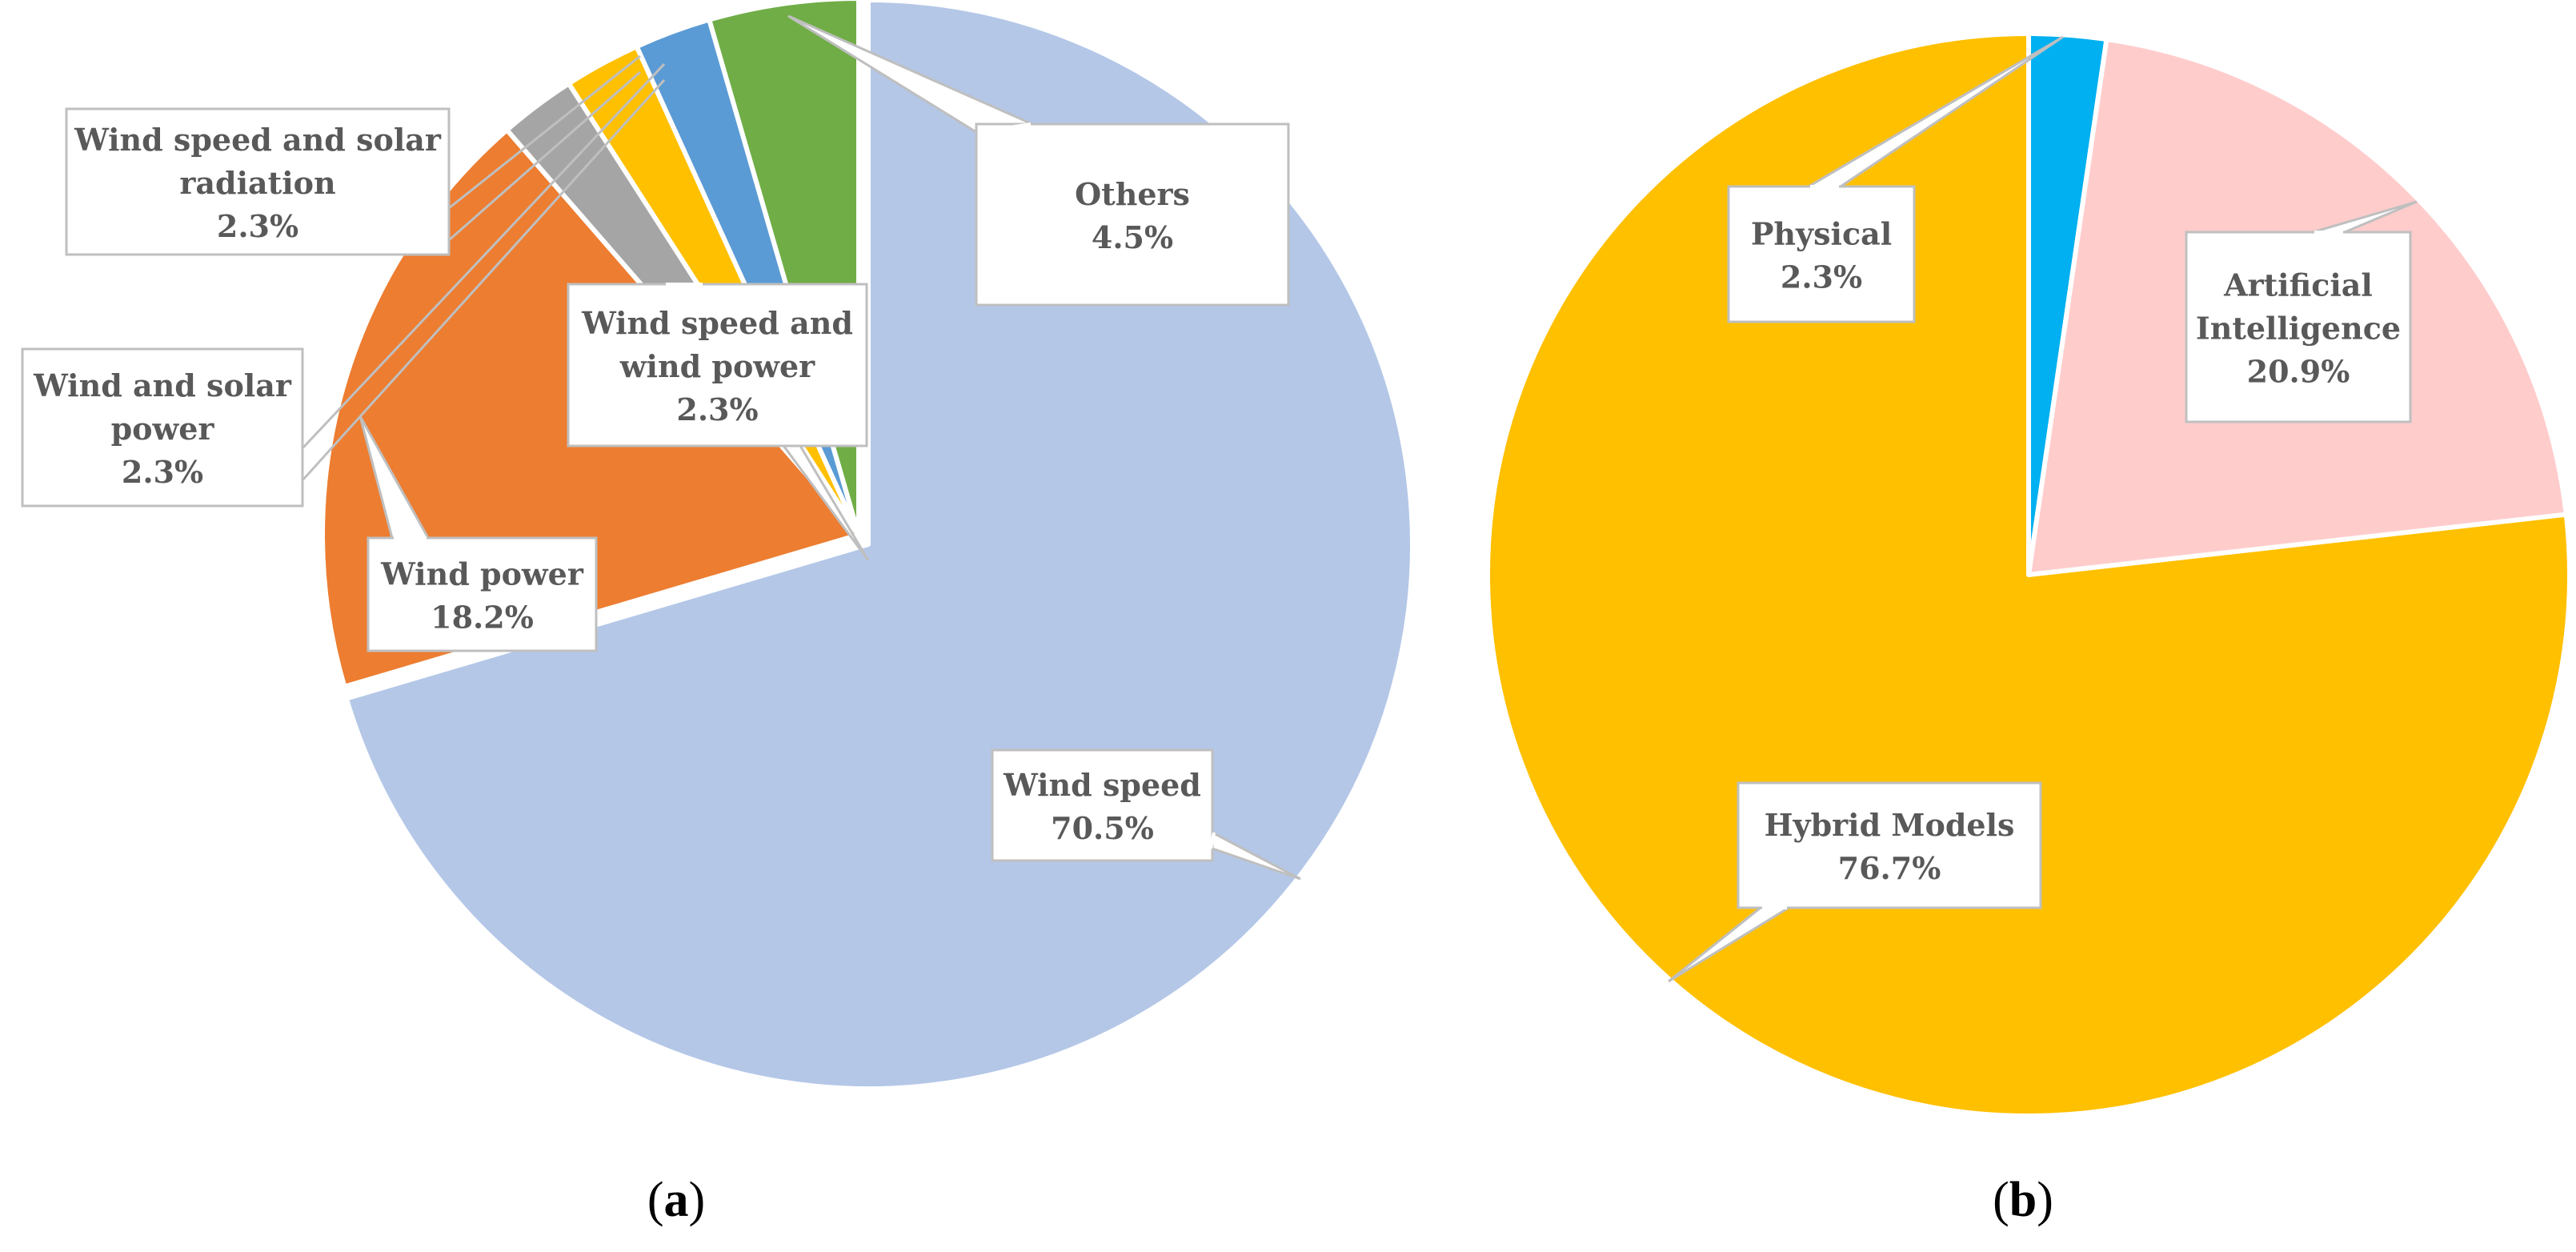  Describe the element at coordinates (1132, 194) in the screenshot. I see `callout-label: Others` at that location.